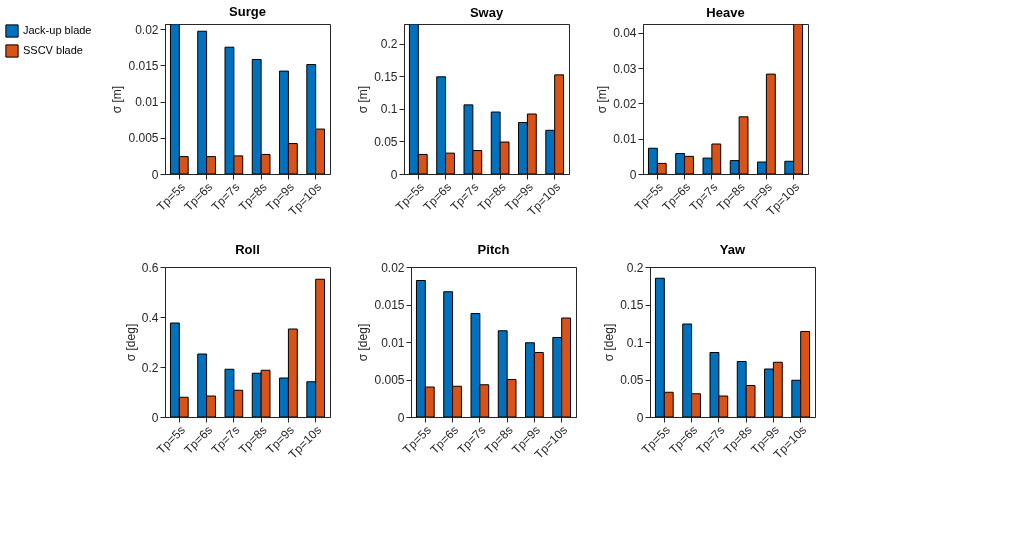 The height and width of the screenshot is (549, 1021). Describe the element at coordinates (247, 12) in the screenshot. I see `chart-title: Surge` at that location.